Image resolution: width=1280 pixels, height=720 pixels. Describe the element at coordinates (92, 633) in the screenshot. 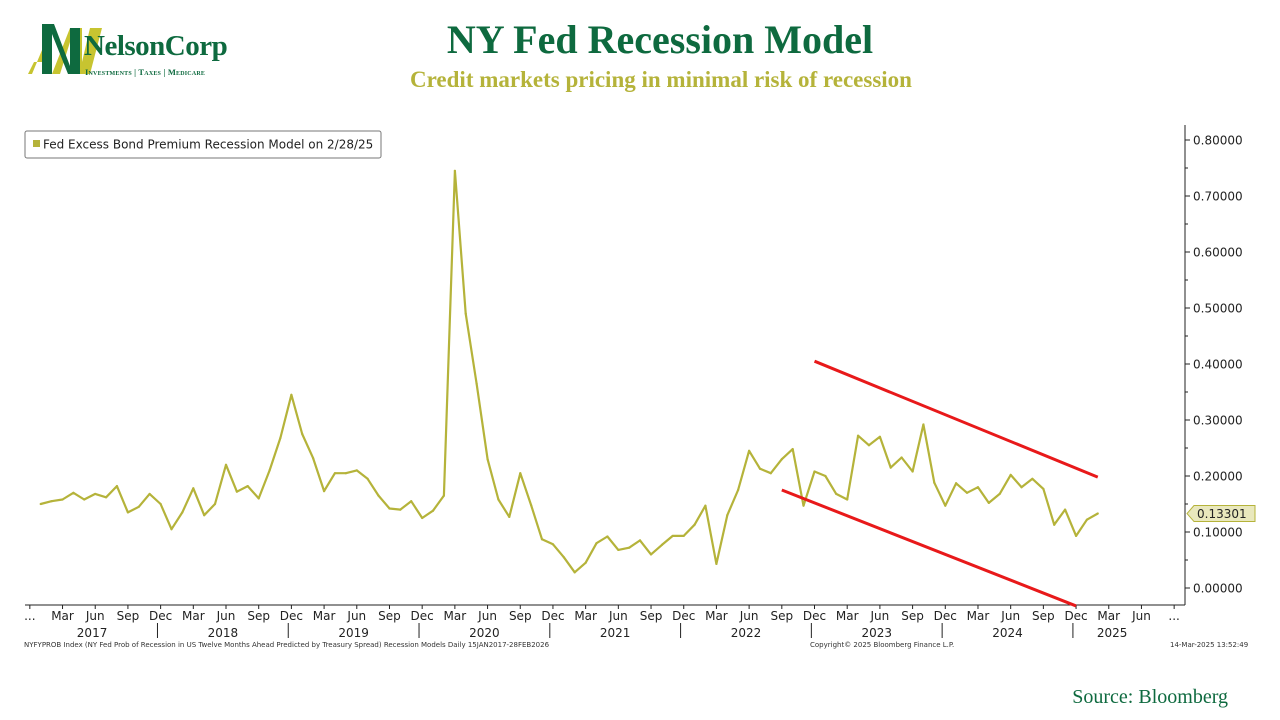

I see `year-label: 2017` at that location.